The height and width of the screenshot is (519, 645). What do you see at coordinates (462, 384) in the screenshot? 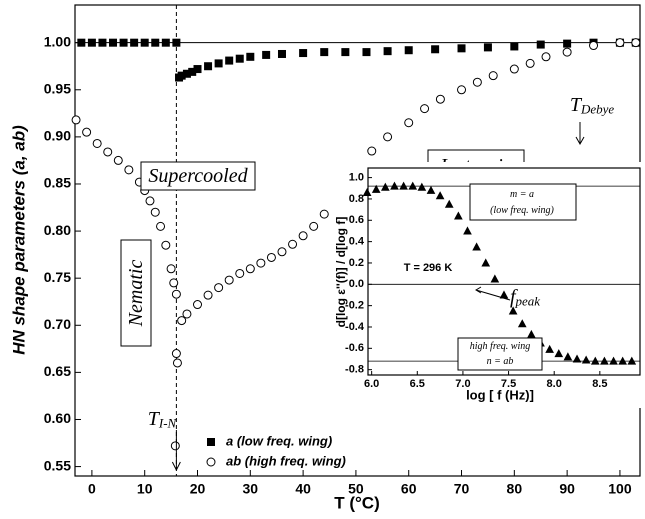
I see `x-tick-label: 7.0` at bounding box center [462, 384].